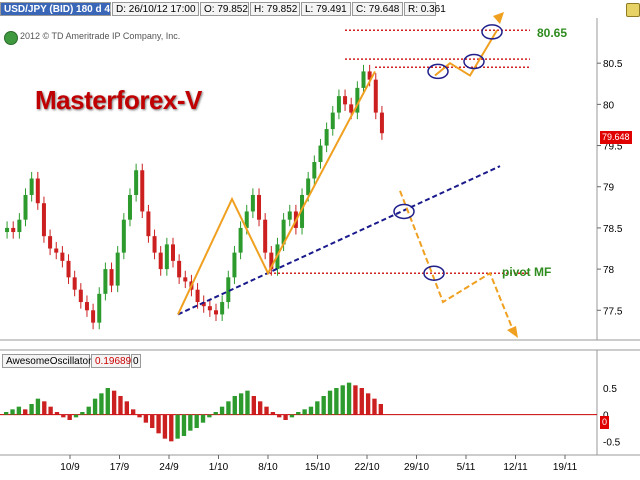 This screenshot has width=640, height=480. What do you see at coordinates (425, 9) in the screenshot?
I see `range-readout: R: 0.361` at bounding box center [425, 9].